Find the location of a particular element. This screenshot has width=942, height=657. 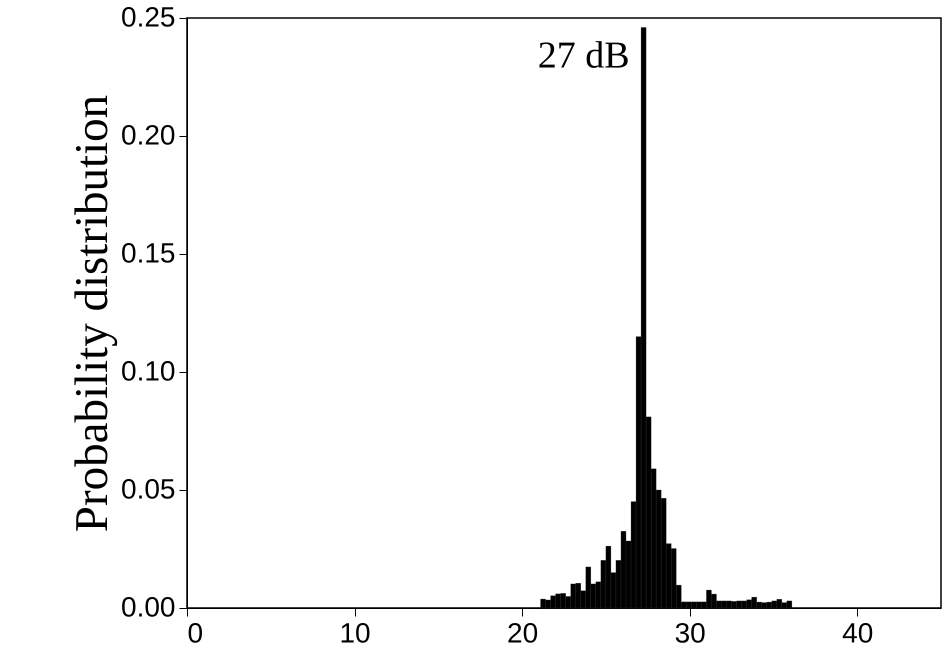

x-tick-label: 30 is located at coordinates (690, 633).